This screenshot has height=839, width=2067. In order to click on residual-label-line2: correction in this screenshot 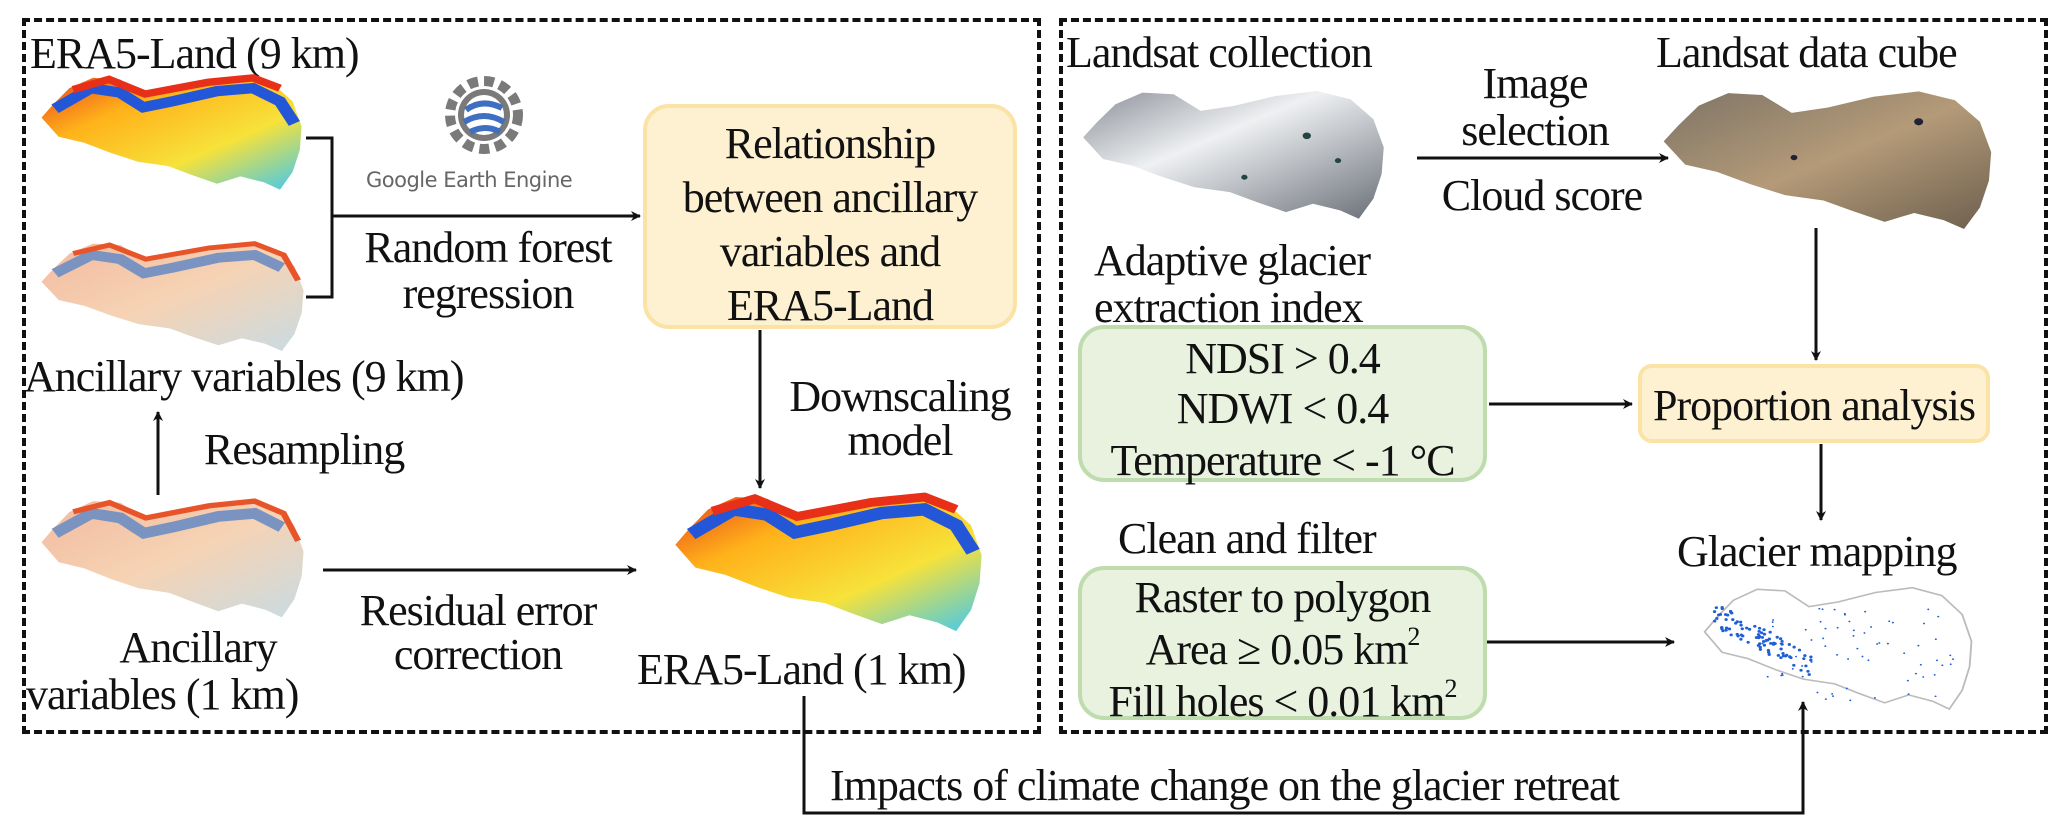, I will do `click(478, 654)`.